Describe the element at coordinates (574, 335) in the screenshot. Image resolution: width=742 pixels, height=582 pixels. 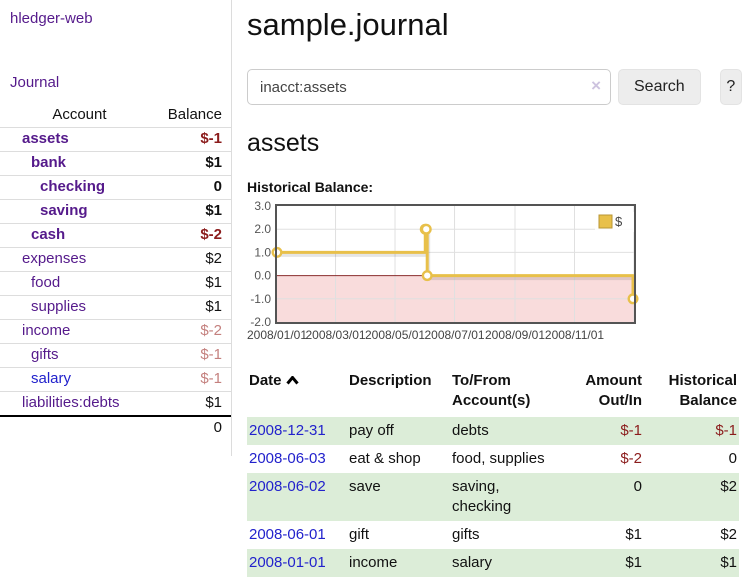
I see `svg-text: 2008/11/01` at that location.